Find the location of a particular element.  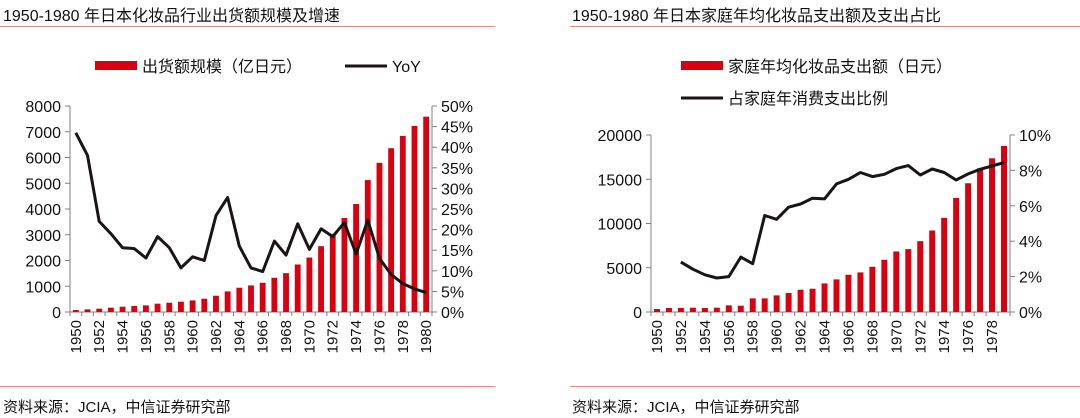

c2-xtick-label: 1950 is located at coordinates (657, 336).